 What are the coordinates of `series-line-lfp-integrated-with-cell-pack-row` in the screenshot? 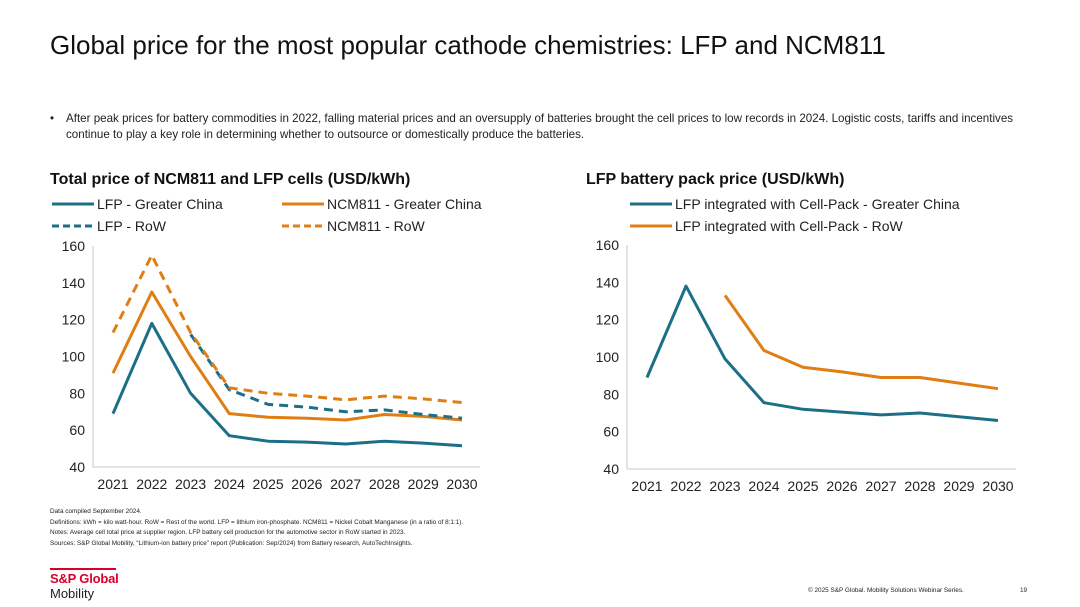 It's located at (861, 342).